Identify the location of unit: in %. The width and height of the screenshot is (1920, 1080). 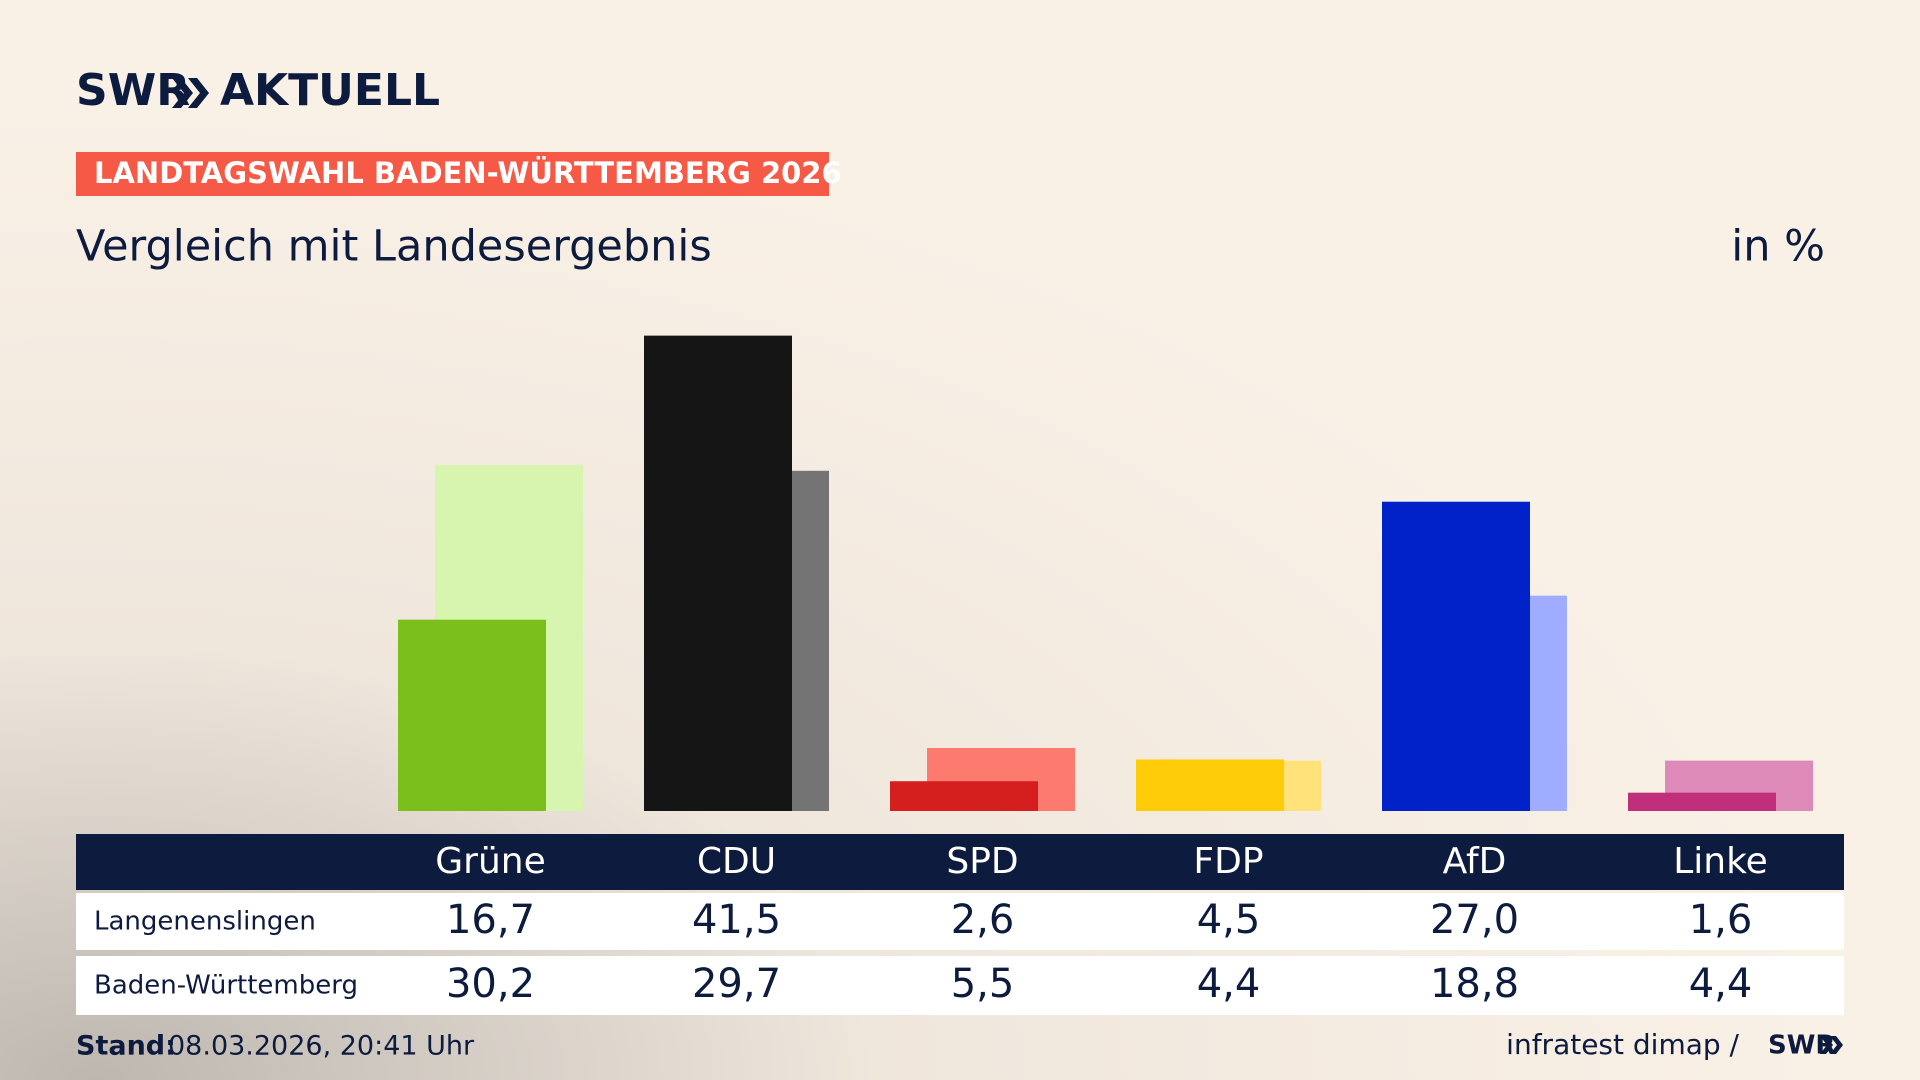
(1778, 247).